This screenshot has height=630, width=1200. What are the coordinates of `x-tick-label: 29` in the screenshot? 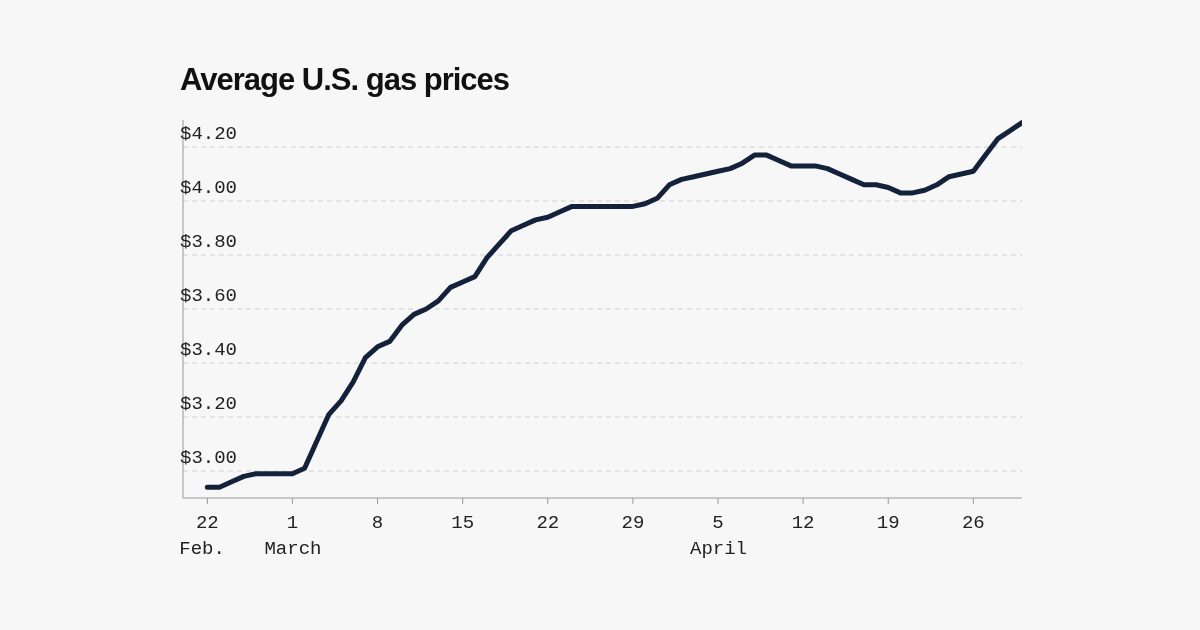 It's located at (633, 523).